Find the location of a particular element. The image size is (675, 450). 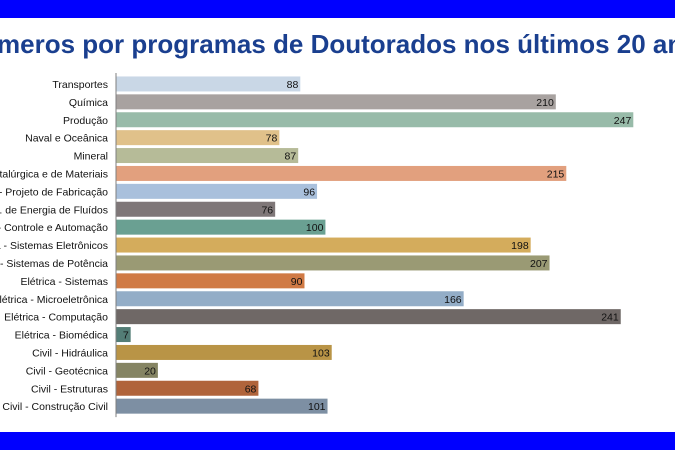

data-label: 207 is located at coordinates (539, 264).